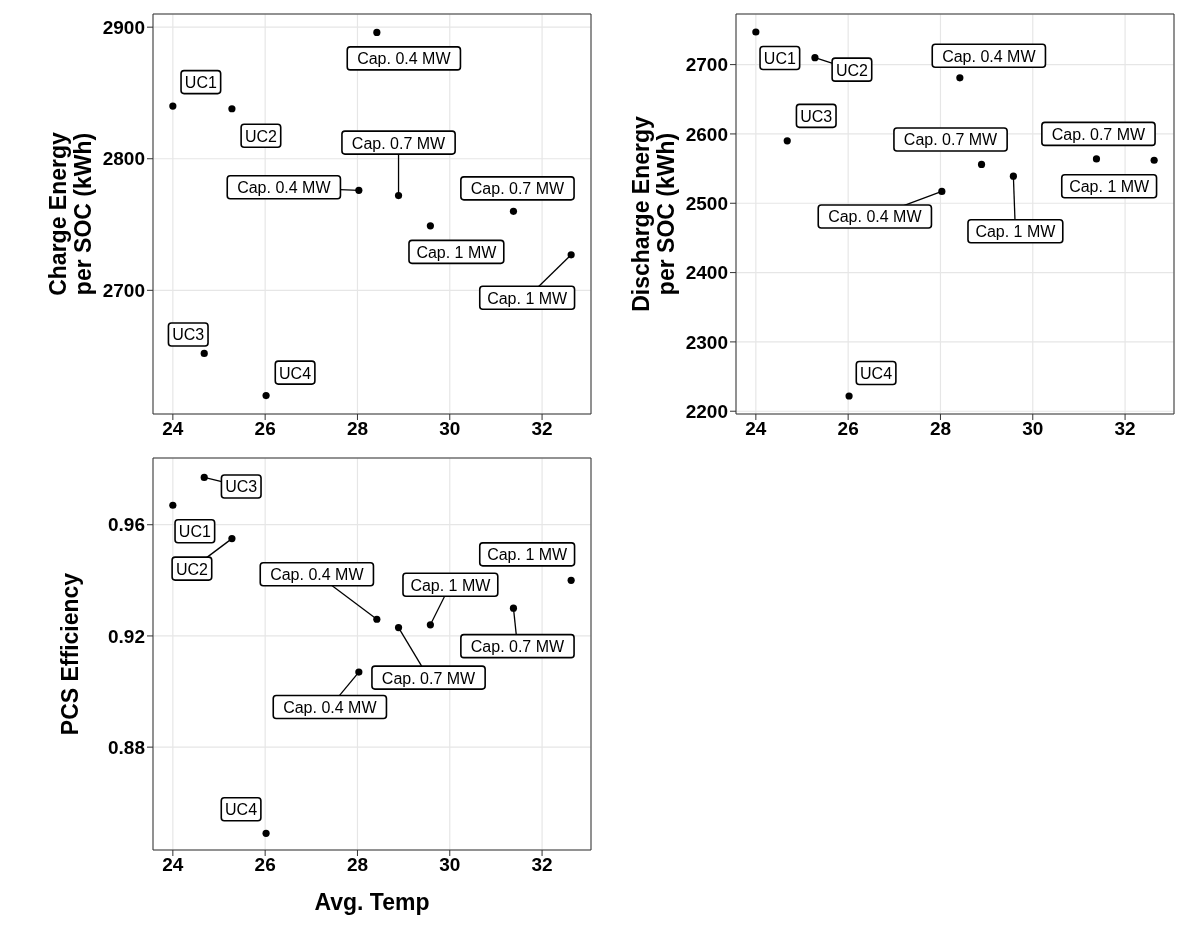 The image size is (1181, 926). Describe the element at coordinates (706, 203) in the screenshot. I see `y-tick-label: 2500` at that location.